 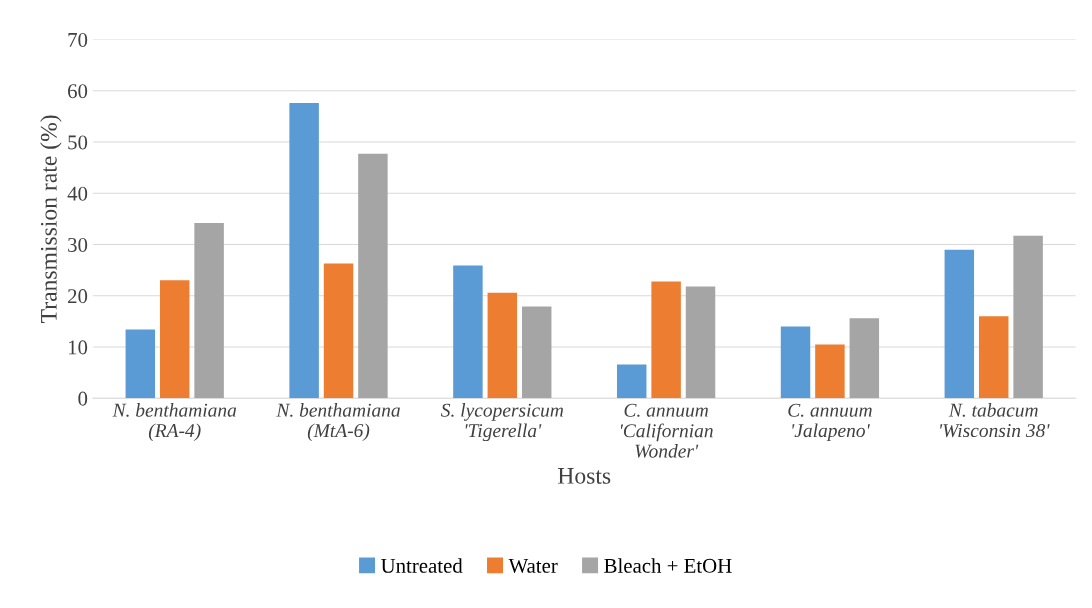 What do you see at coordinates (533, 566) in the screenshot?
I see `legend-label: Water` at bounding box center [533, 566].